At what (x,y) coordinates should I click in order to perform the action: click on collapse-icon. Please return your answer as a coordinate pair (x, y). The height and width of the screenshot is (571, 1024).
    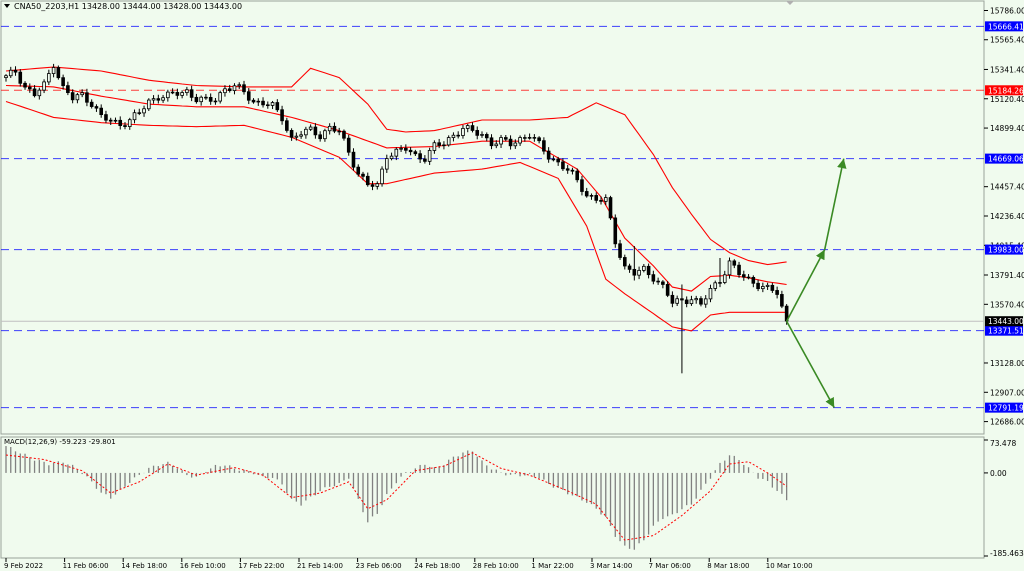
    Looking at the image, I should click on (7, 6).